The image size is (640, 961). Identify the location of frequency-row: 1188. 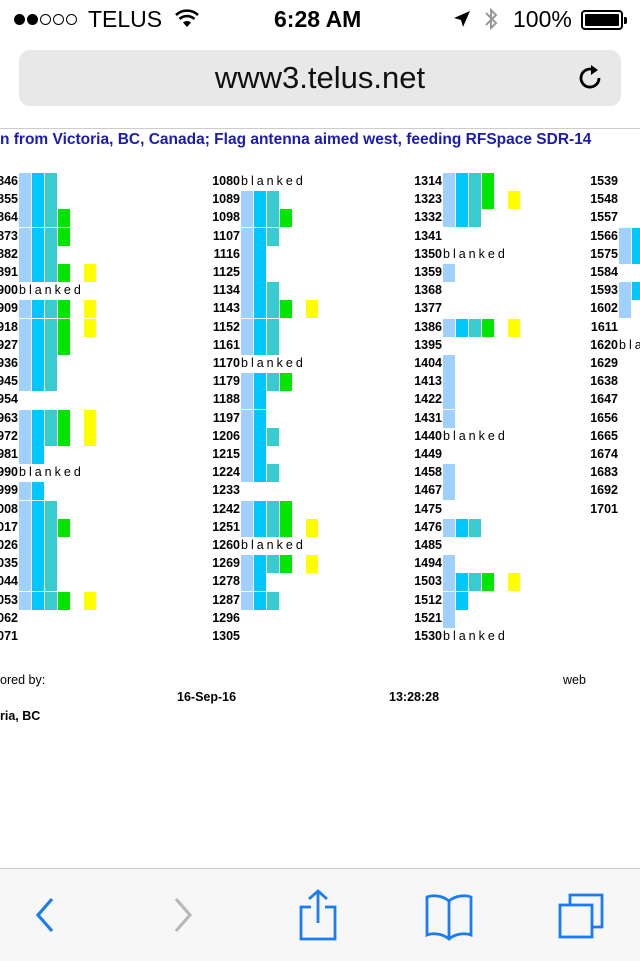
(330, 400).